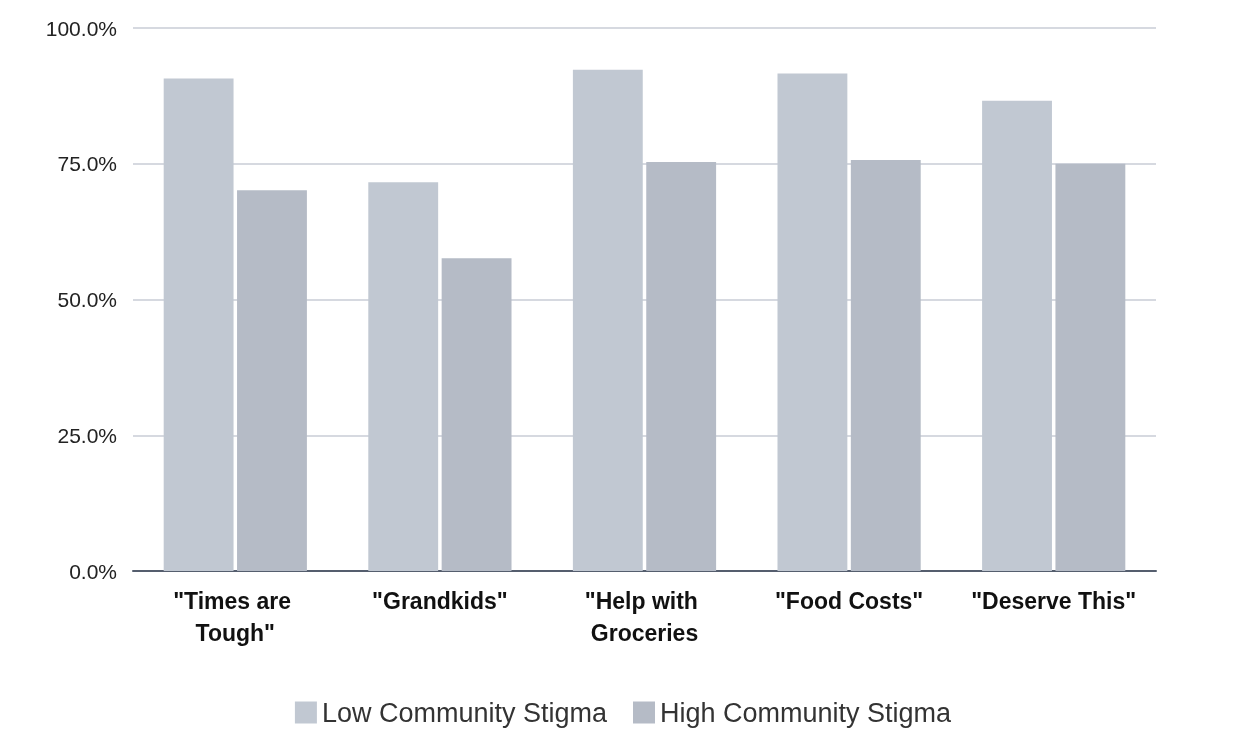 The height and width of the screenshot is (747, 1246). Describe the element at coordinates (806, 712) in the screenshot. I see `legend-label: High Community Stigma` at that location.